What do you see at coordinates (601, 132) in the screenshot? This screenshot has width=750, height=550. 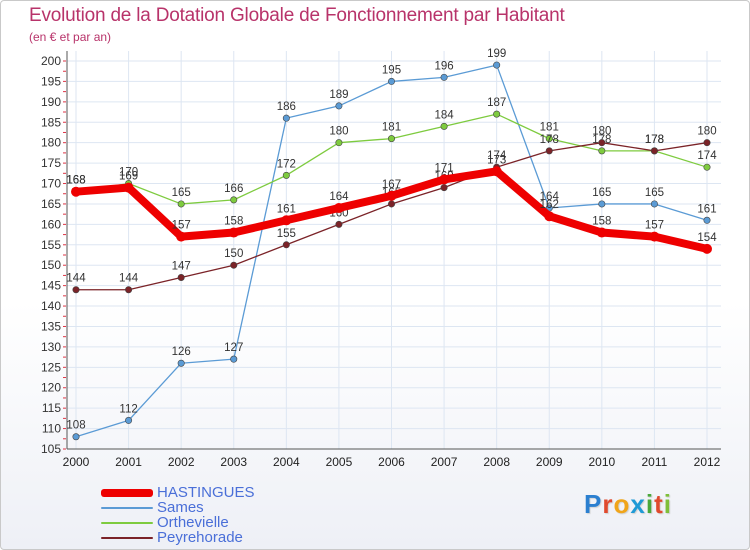 I see `data-label-peyrehorade-2010: 180` at bounding box center [601, 132].